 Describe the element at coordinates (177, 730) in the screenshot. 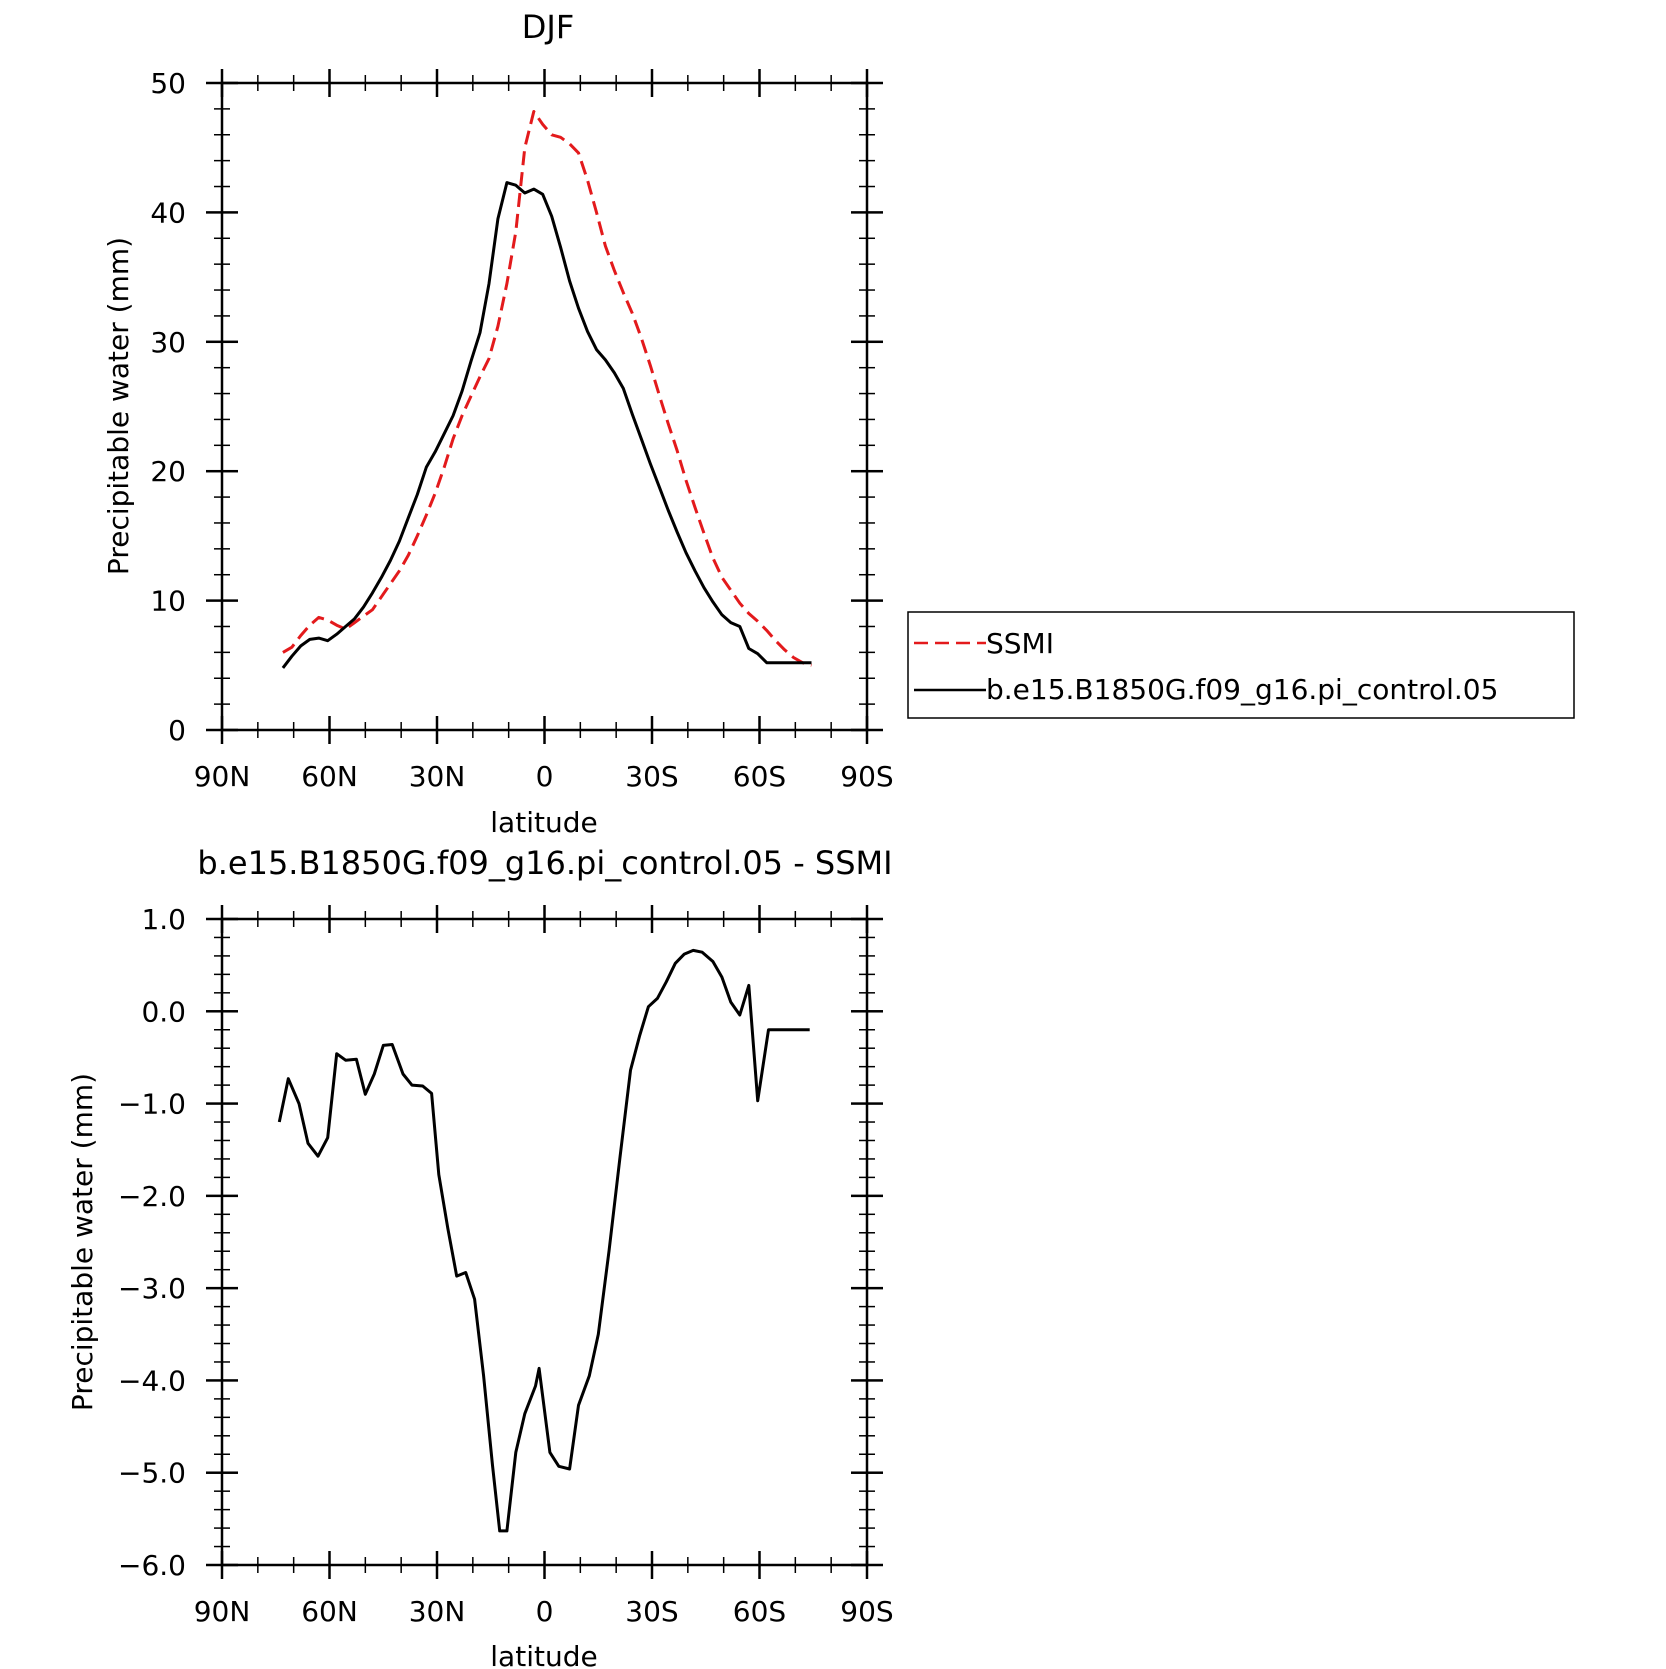

I see `y-tick-label: 0` at that location.